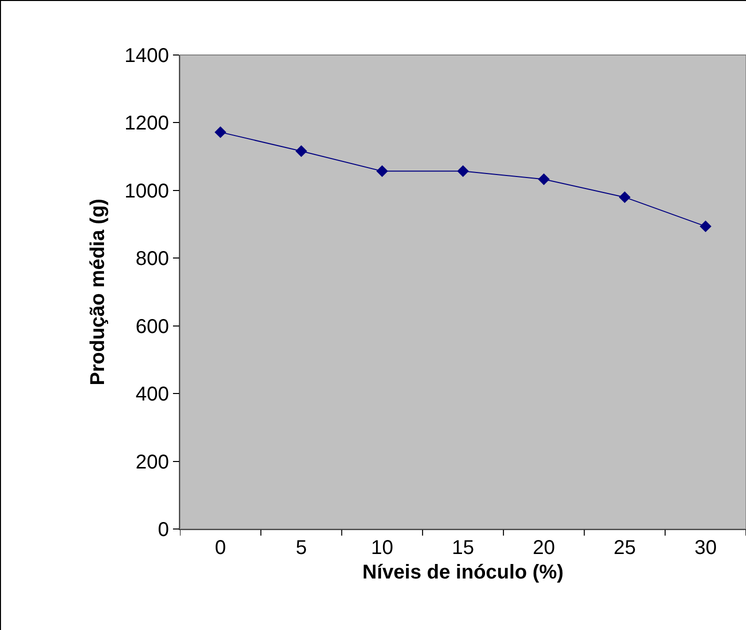  I want to click on x-tick-label: 25, so click(625, 548).